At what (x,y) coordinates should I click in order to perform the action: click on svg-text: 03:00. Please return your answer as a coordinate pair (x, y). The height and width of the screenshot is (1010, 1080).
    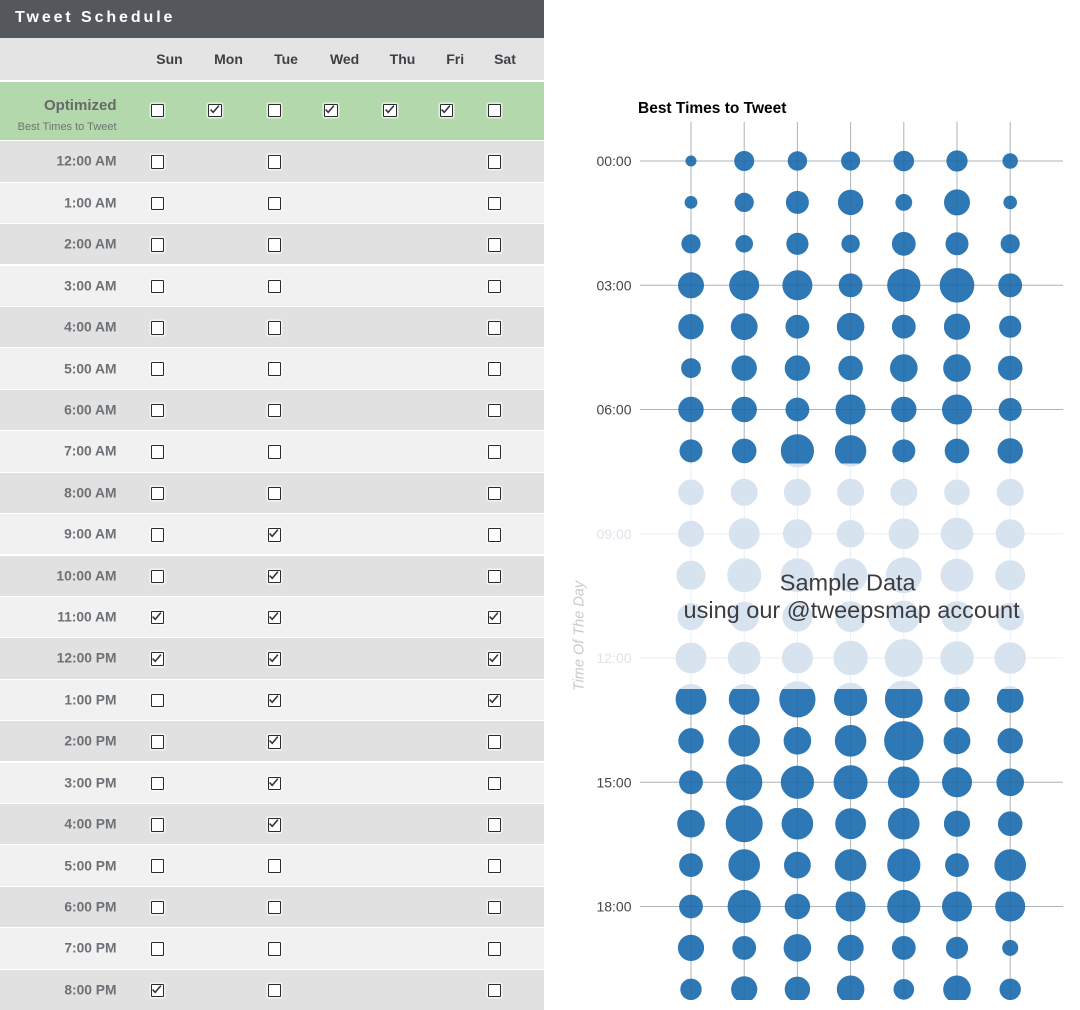
    Looking at the image, I should click on (613, 286).